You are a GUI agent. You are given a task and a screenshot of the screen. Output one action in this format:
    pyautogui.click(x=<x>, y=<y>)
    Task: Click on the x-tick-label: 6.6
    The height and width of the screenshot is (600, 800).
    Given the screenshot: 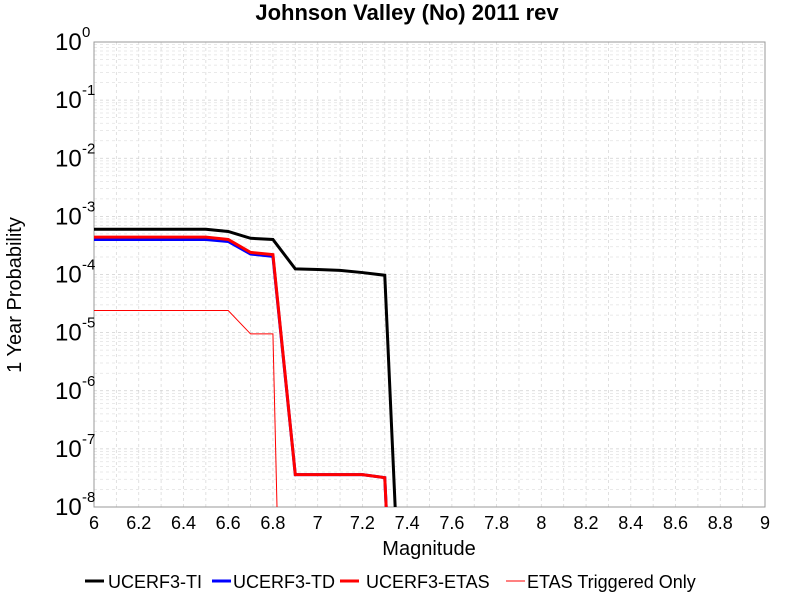 What is the action you would take?
    pyautogui.click(x=228, y=523)
    